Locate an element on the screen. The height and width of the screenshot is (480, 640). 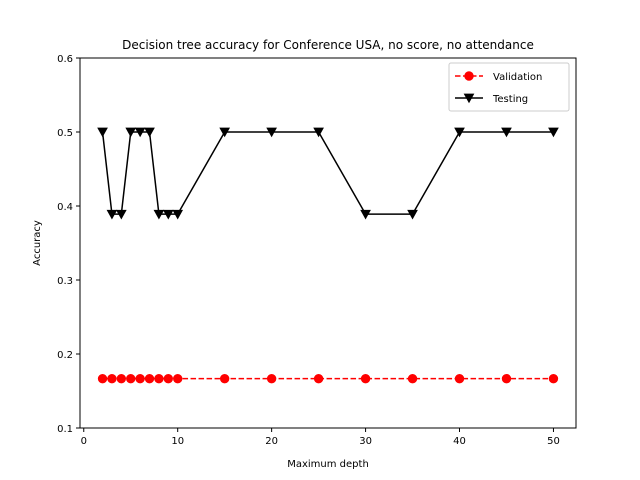
x-tick-label: 0 is located at coordinates (84, 441).